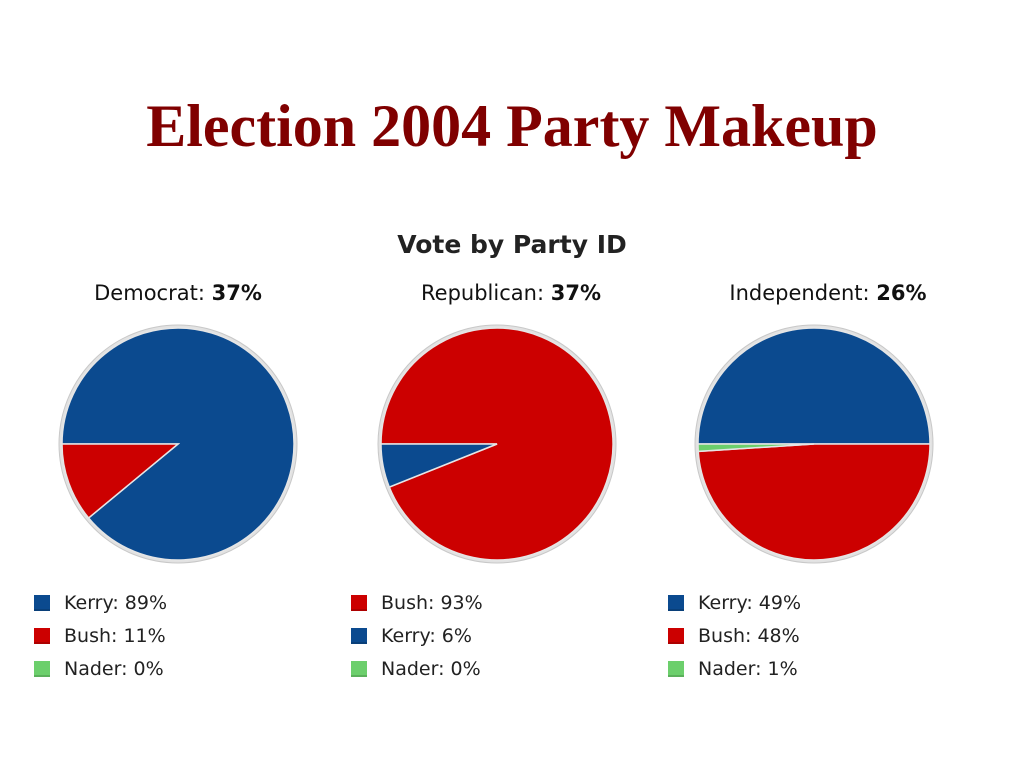 The width and height of the screenshot is (1024, 768). Describe the element at coordinates (115, 635) in the screenshot. I see `legend-label: Bush: 11%` at that location.